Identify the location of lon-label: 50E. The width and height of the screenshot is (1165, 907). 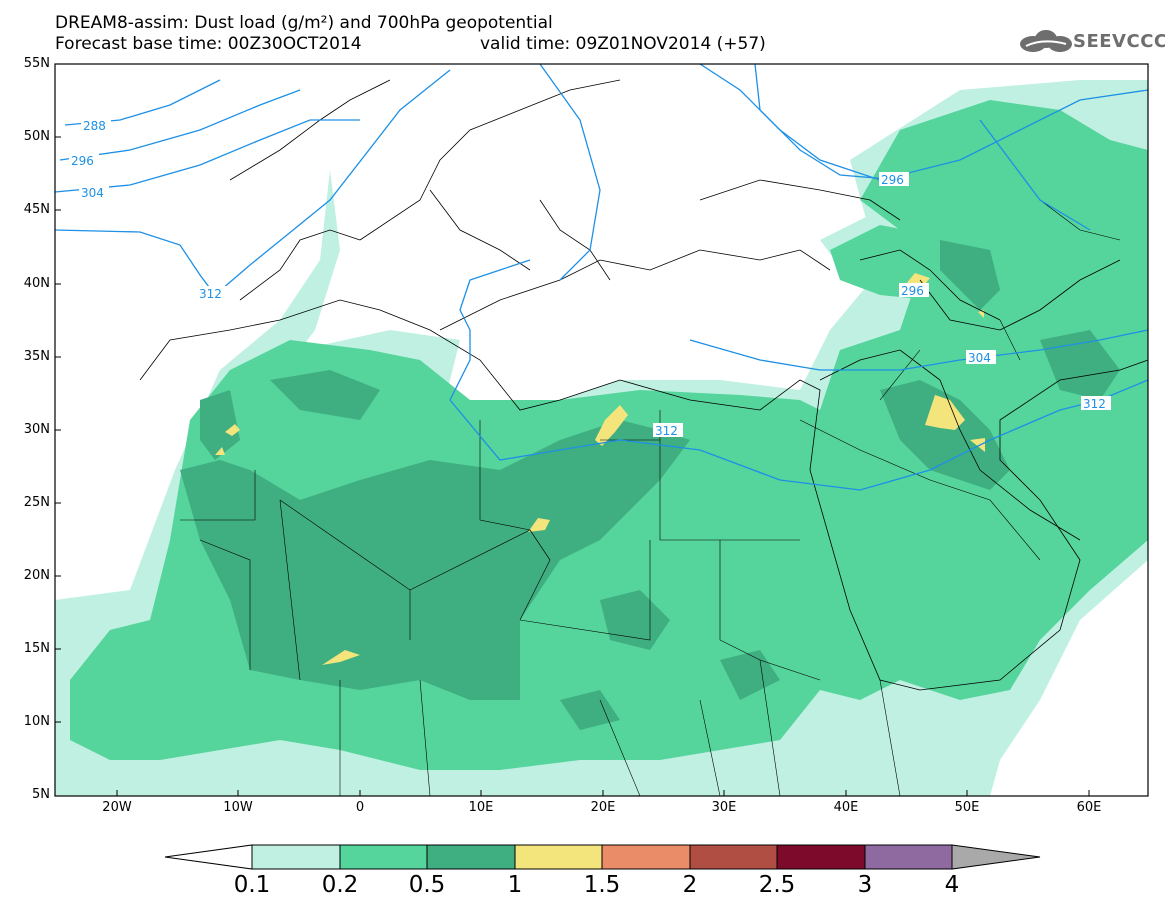
(967, 807).